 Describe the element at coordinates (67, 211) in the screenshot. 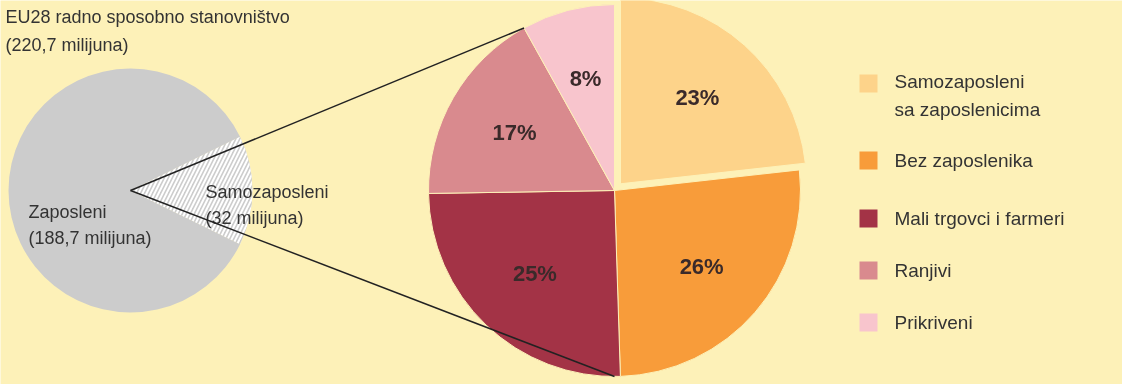

I see `slice-label: Zaposleni` at that location.